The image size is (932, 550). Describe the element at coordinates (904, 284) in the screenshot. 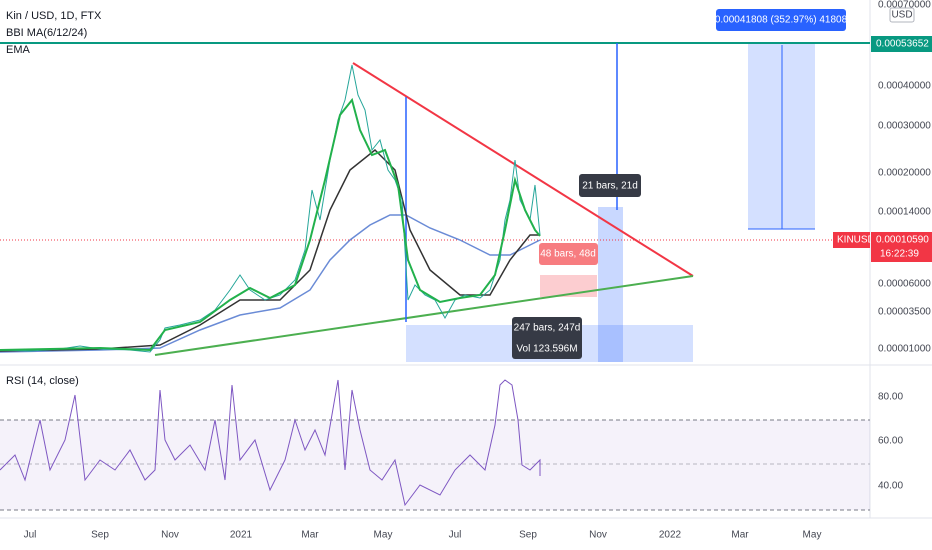

I see `price-label: 0.00006000` at that location.